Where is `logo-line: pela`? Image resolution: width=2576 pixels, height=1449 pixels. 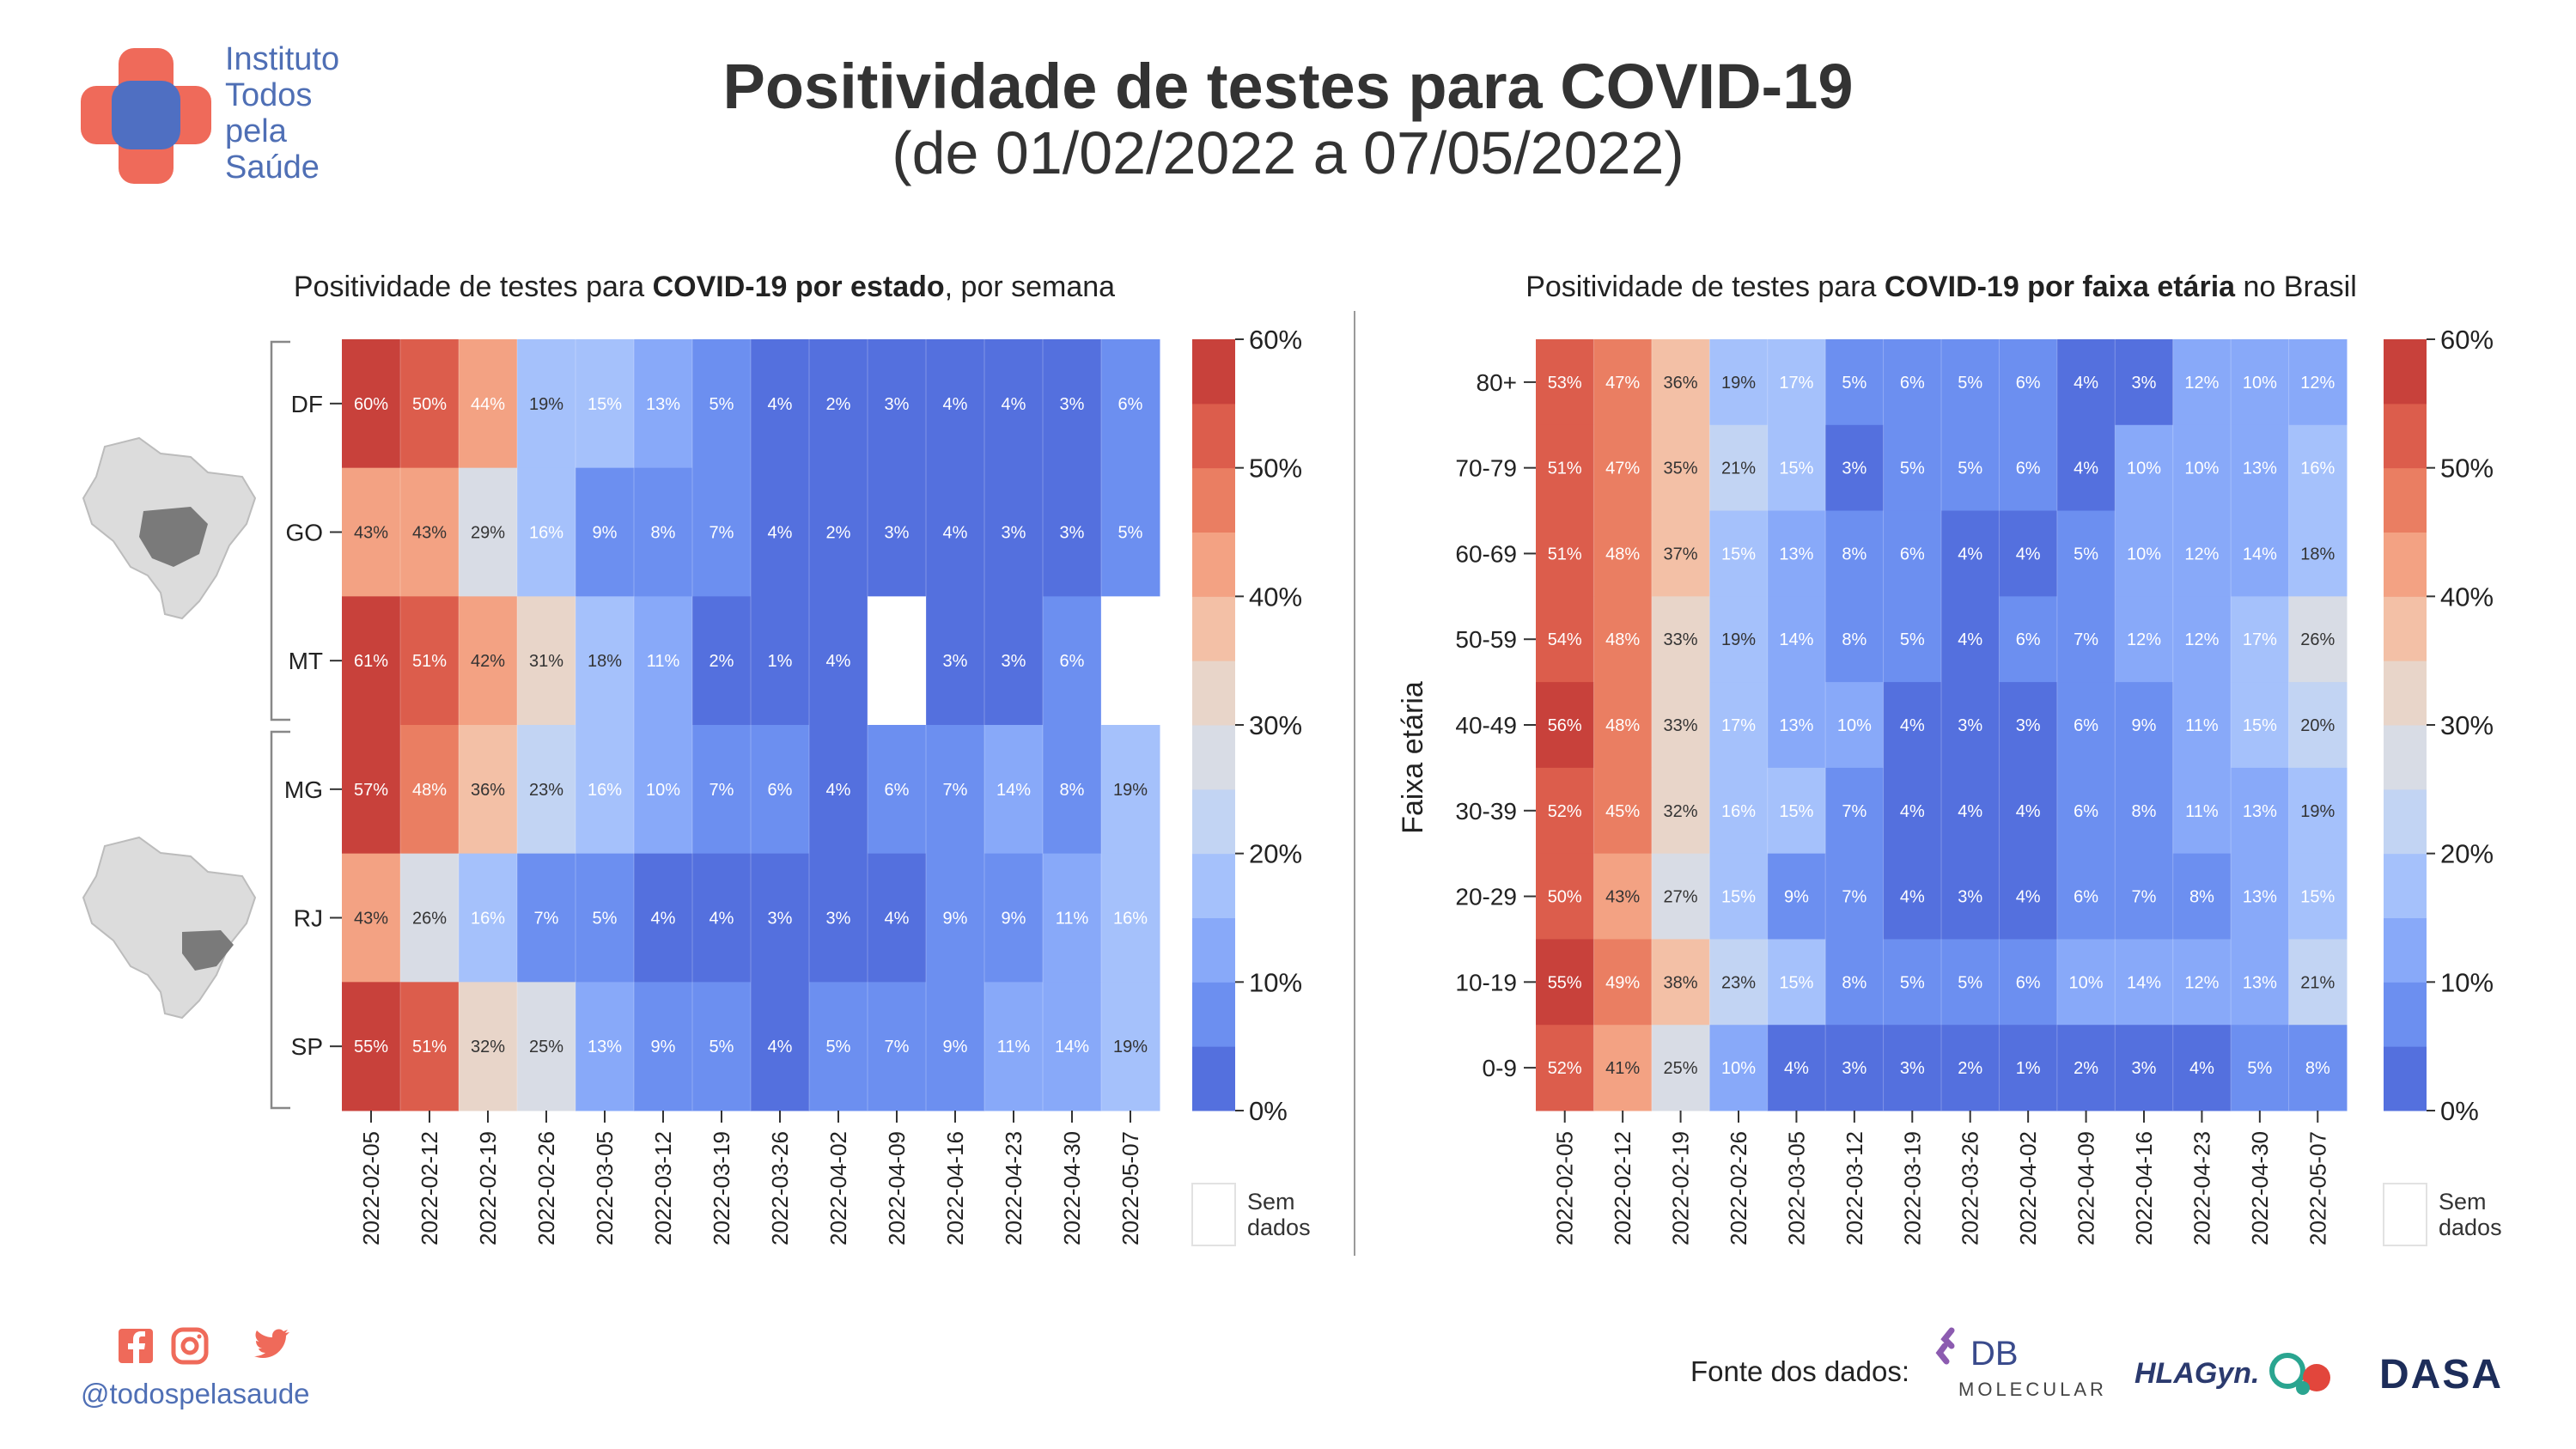 logo-line: pela is located at coordinates (256, 131).